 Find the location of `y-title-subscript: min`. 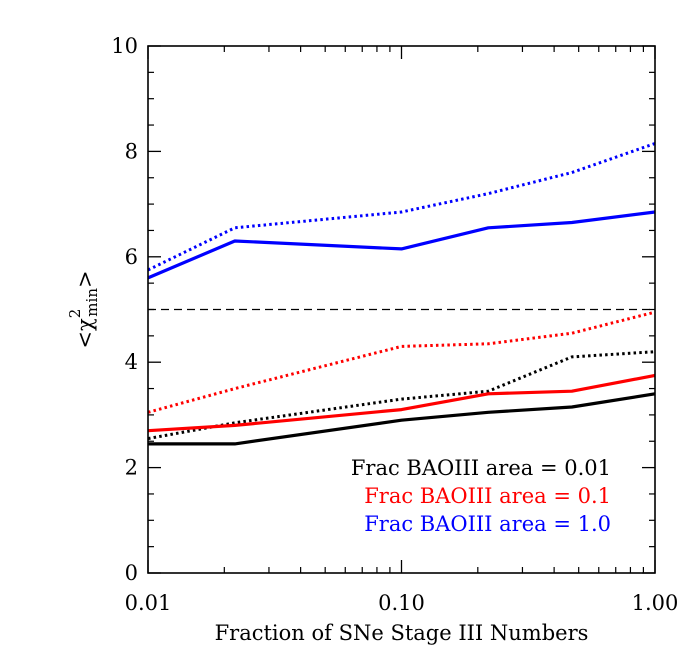

y-title-subscript: min is located at coordinates (92, 302).